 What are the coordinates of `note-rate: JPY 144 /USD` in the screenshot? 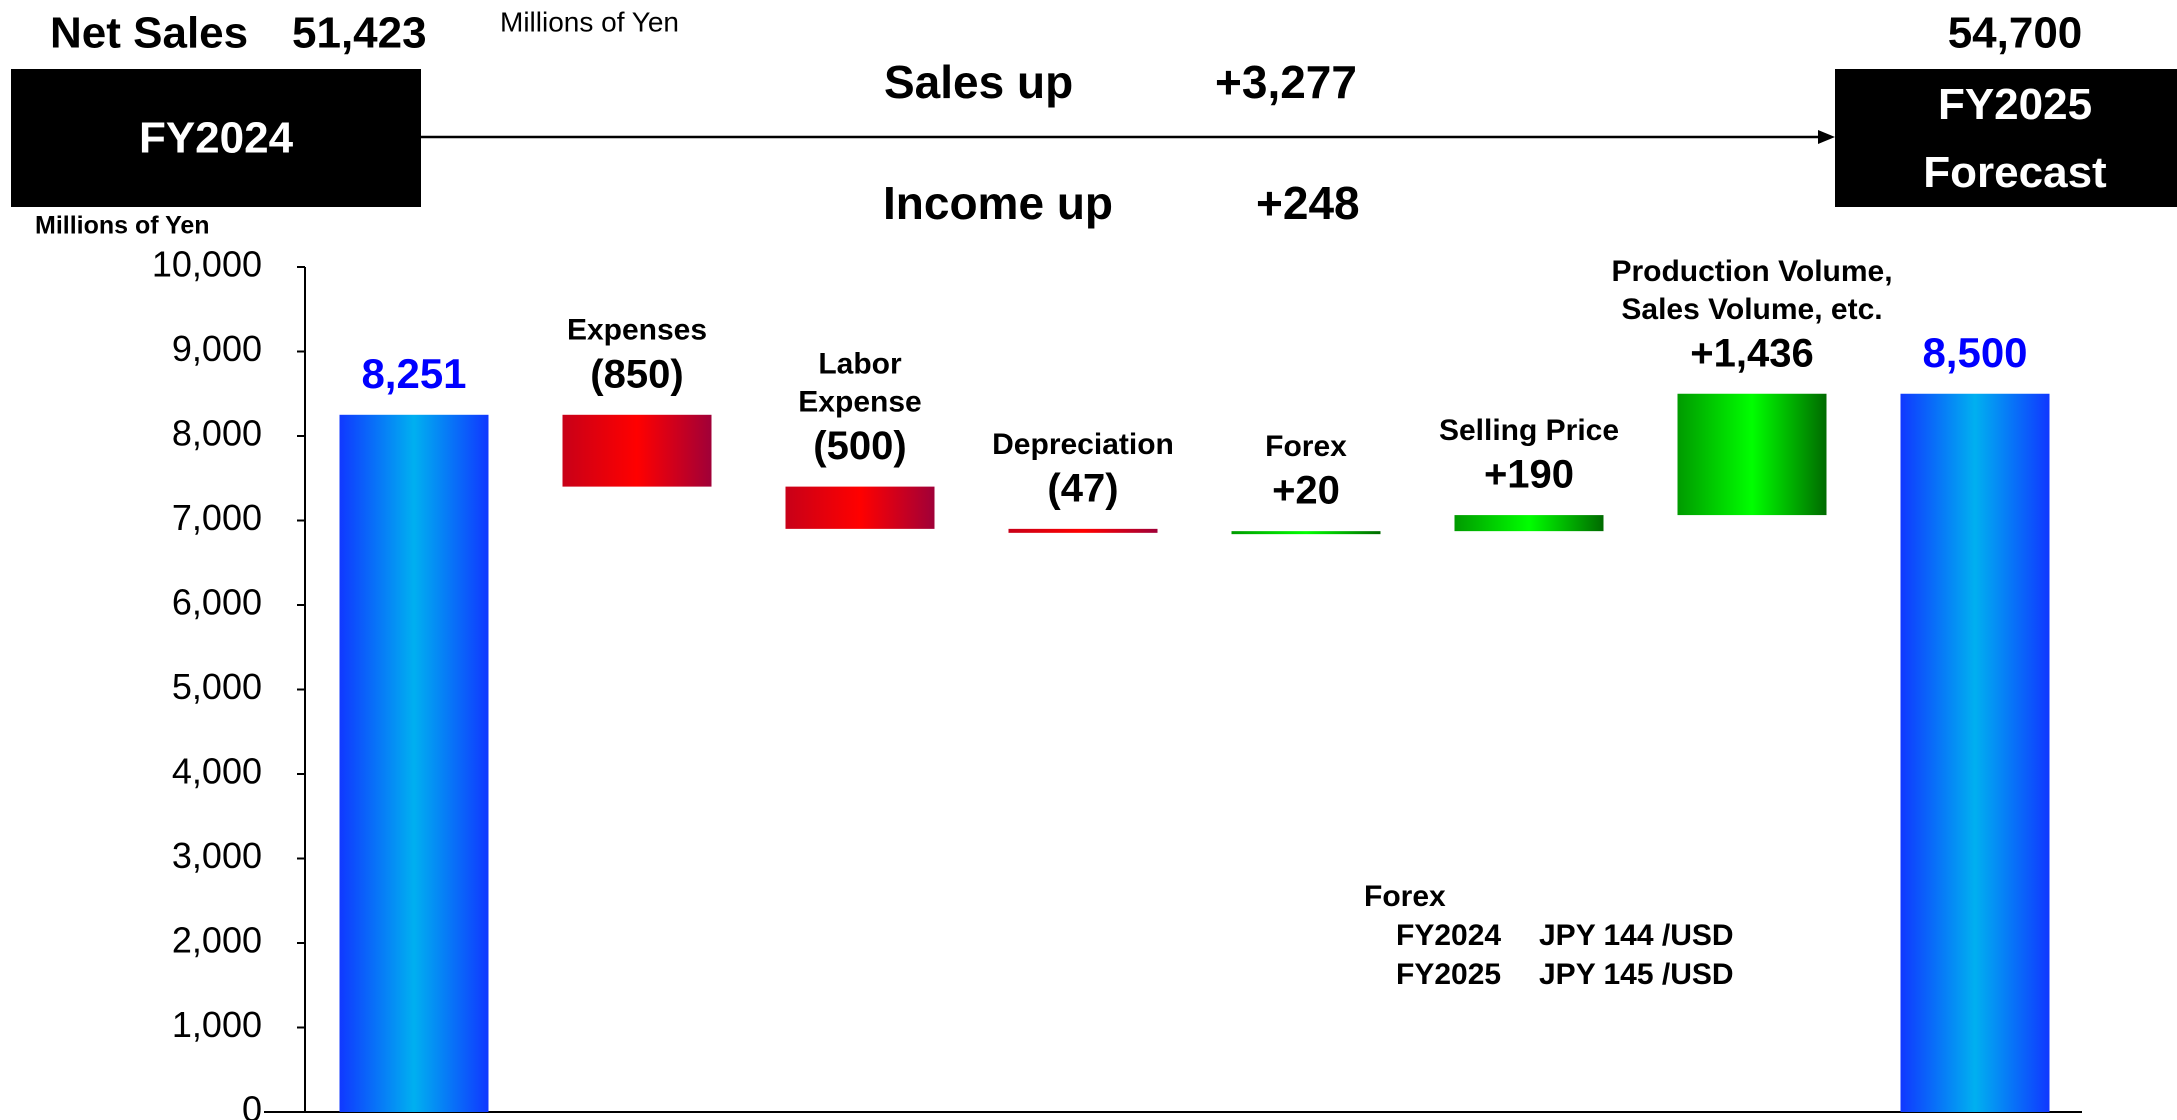 It's located at (1636, 935).